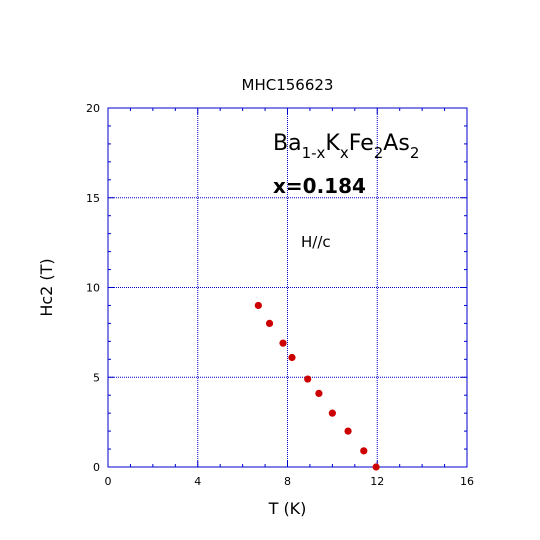  What do you see at coordinates (317, 386) in the screenshot?
I see `data-points` at bounding box center [317, 386].